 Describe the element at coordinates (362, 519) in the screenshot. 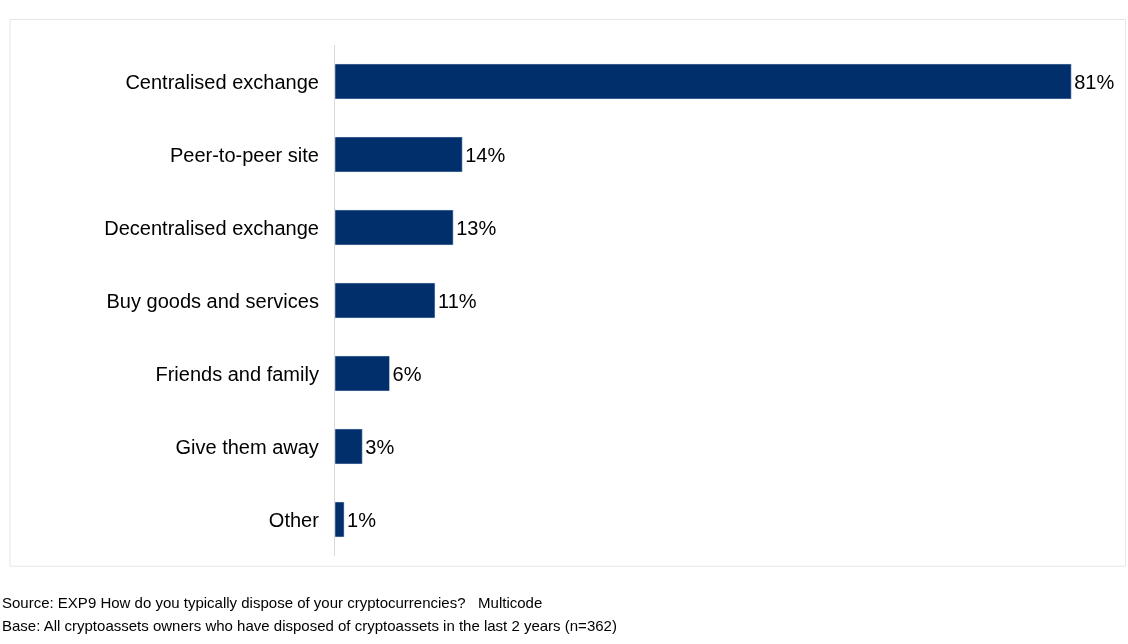

I see `data-label: 1%` at that location.